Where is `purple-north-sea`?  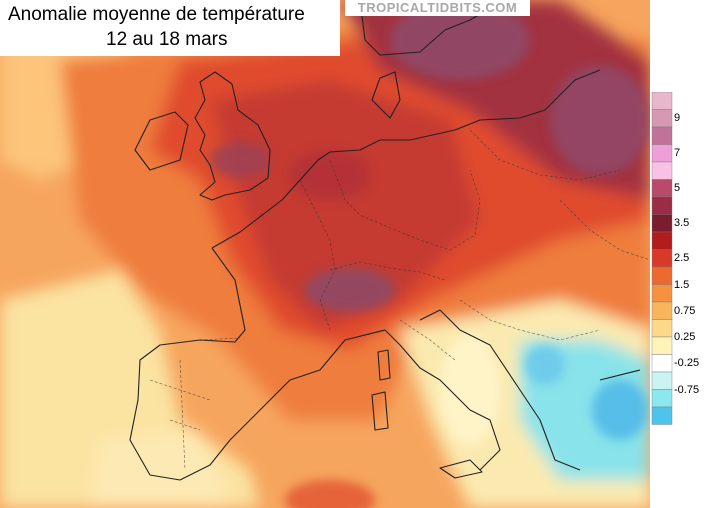 purple-north-sea is located at coordinates (460, 40).